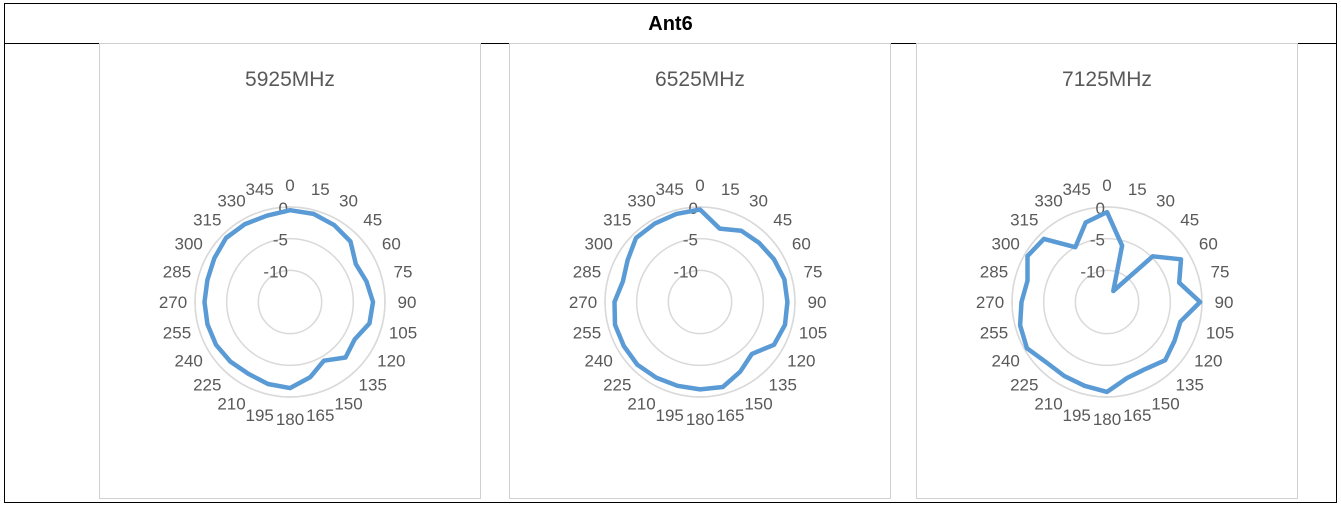  Describe the element at coordinates (1190, 385) in the screenshot. I see `angle-tick-label: 135` at that location.